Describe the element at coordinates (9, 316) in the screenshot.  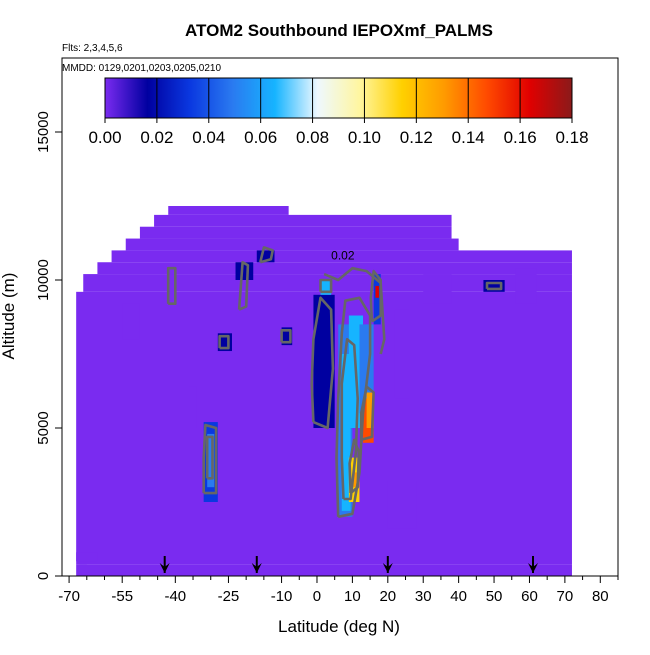
I see `y-axis-label: Altitude (m)` at that location.